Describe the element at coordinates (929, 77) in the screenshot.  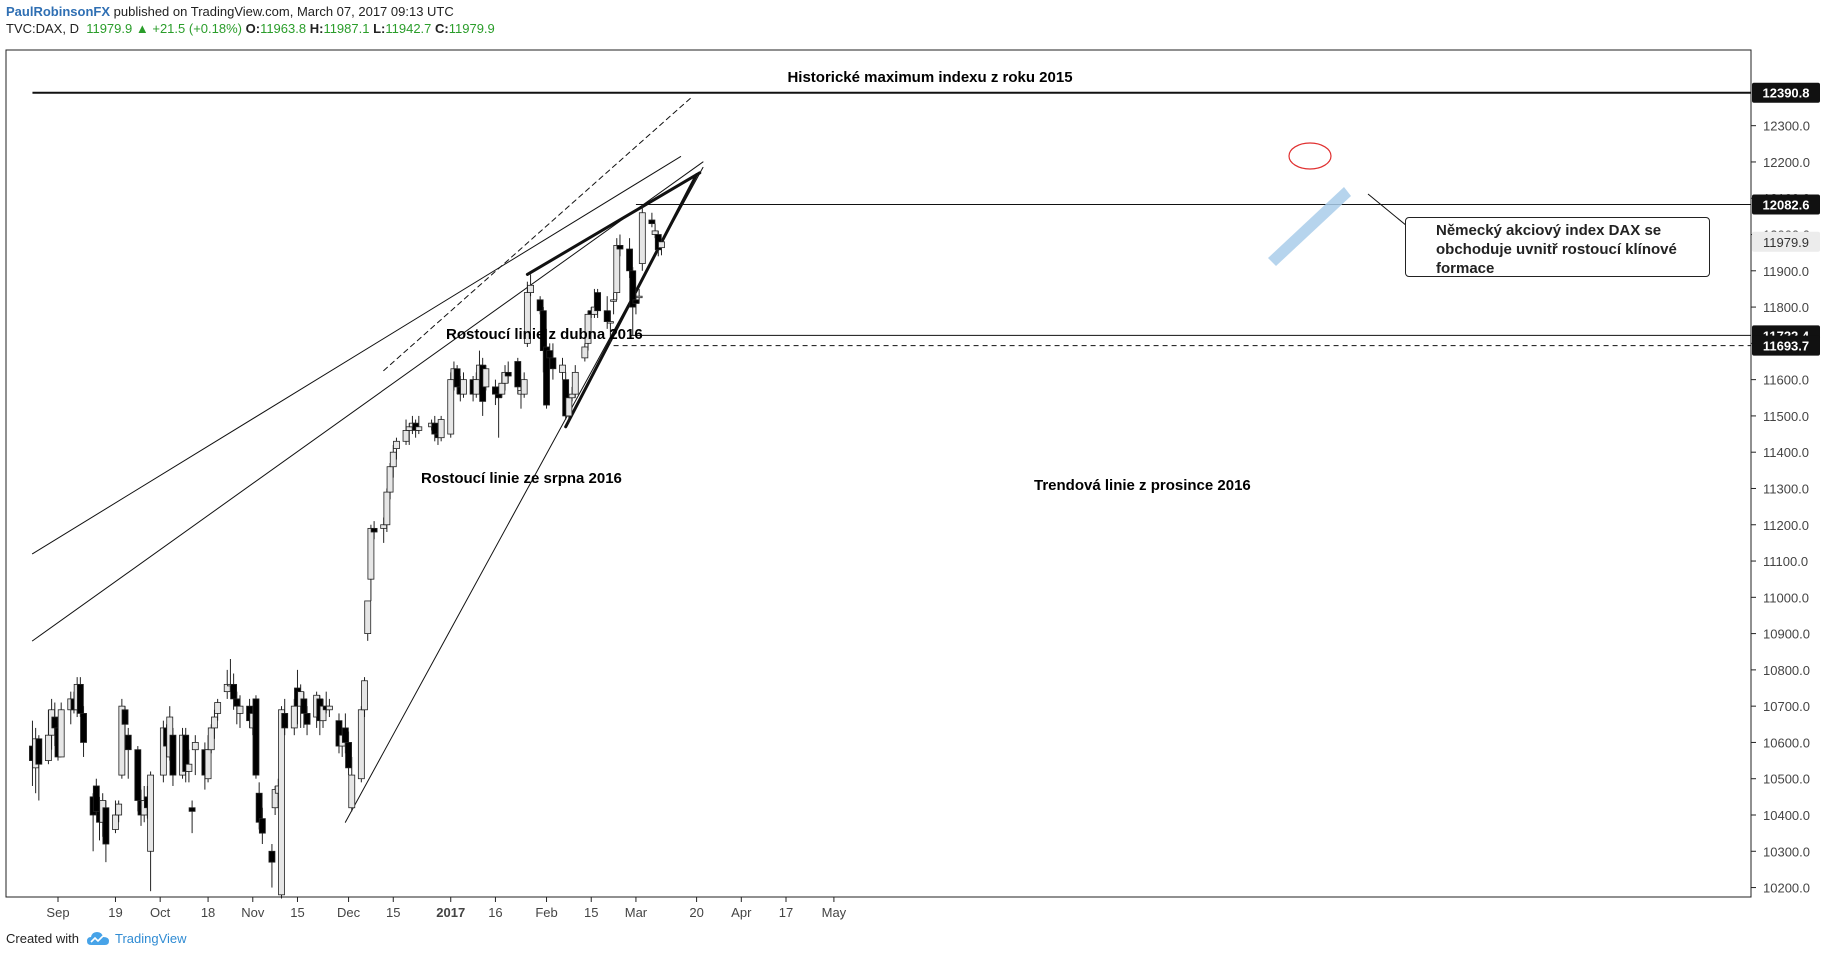
I see `label-historical-max: Historické maximum indexu z roku 2015` at that location.